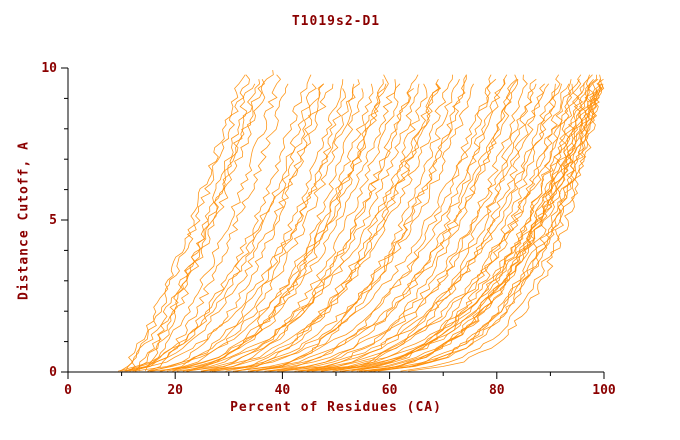 Image resolution: width=680 pixels, height=440 pixels. What do you see at coordinates (336, 407) in the screenshot?
I see `x-axis-label: Percent of Residues (CA)` at bounding box center [336, 407].